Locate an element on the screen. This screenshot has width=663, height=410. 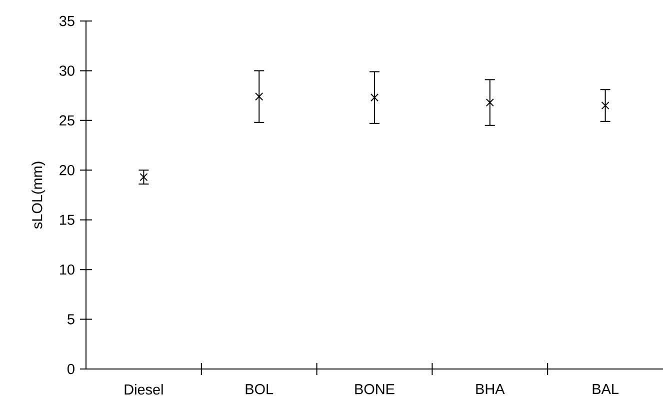
y-tick-label: 0 is located at coordinates (71, 369).